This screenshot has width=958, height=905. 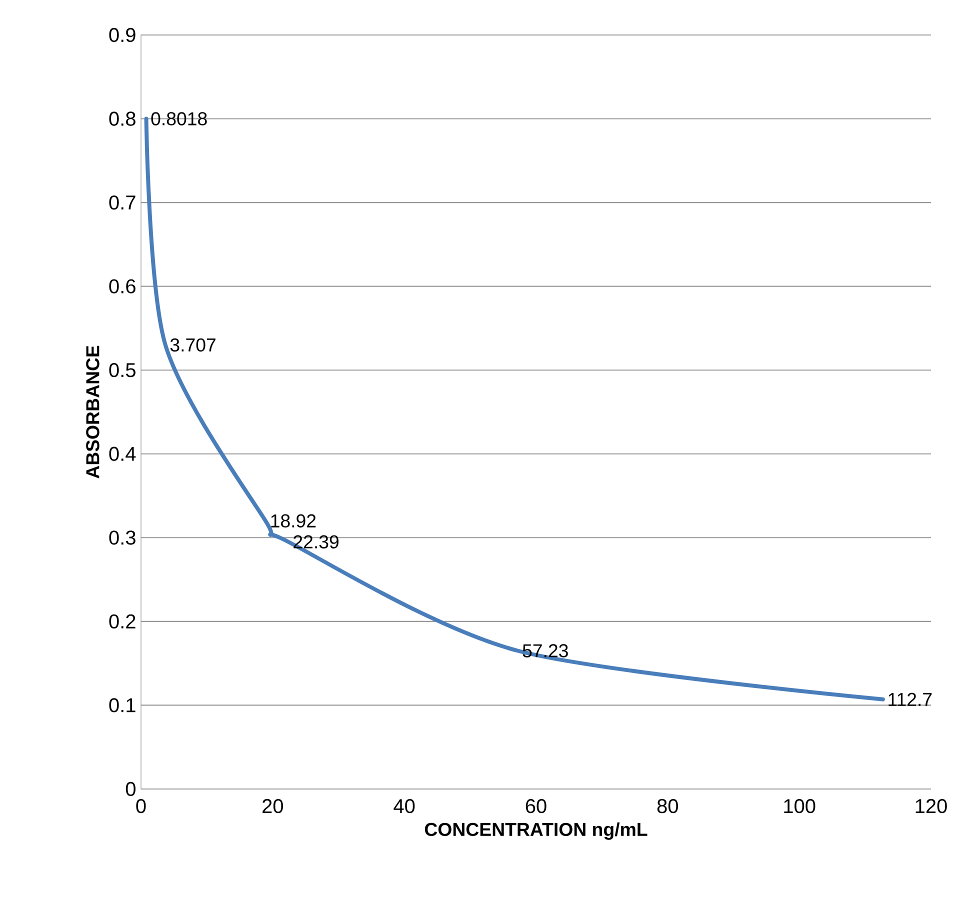 What do you see at coordinates (536, 806) in the screenshot?
I see `x-tick-label: 60` at bounding box center [536, 806].